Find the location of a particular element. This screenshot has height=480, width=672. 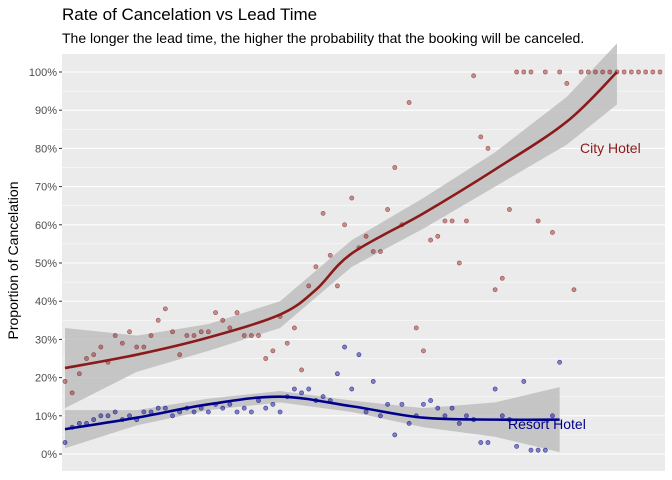

confidence-band-resort-hotel is located at coordinates (312, 420).